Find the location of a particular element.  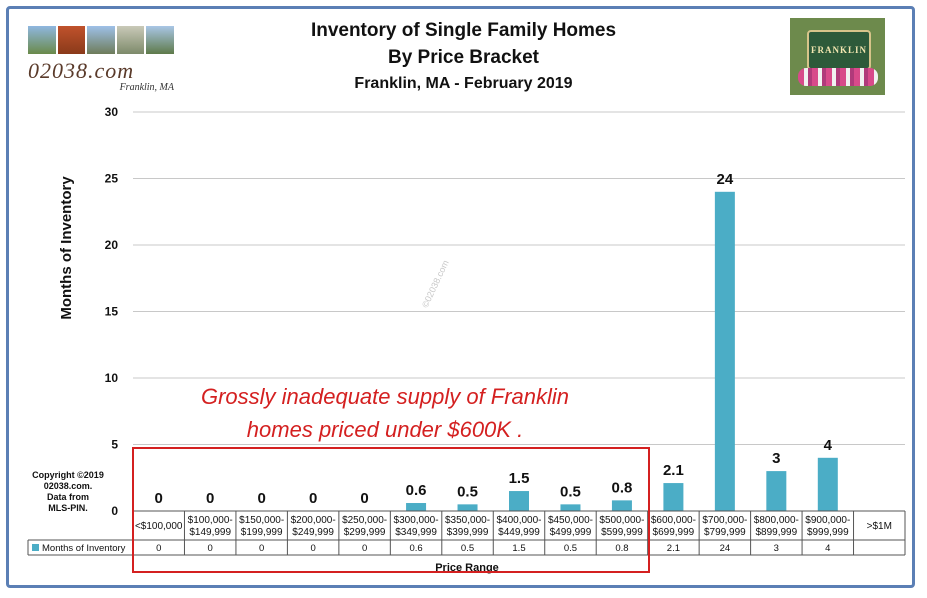

x-tick-label: <$100,000 is located at coordinates (159, 526).